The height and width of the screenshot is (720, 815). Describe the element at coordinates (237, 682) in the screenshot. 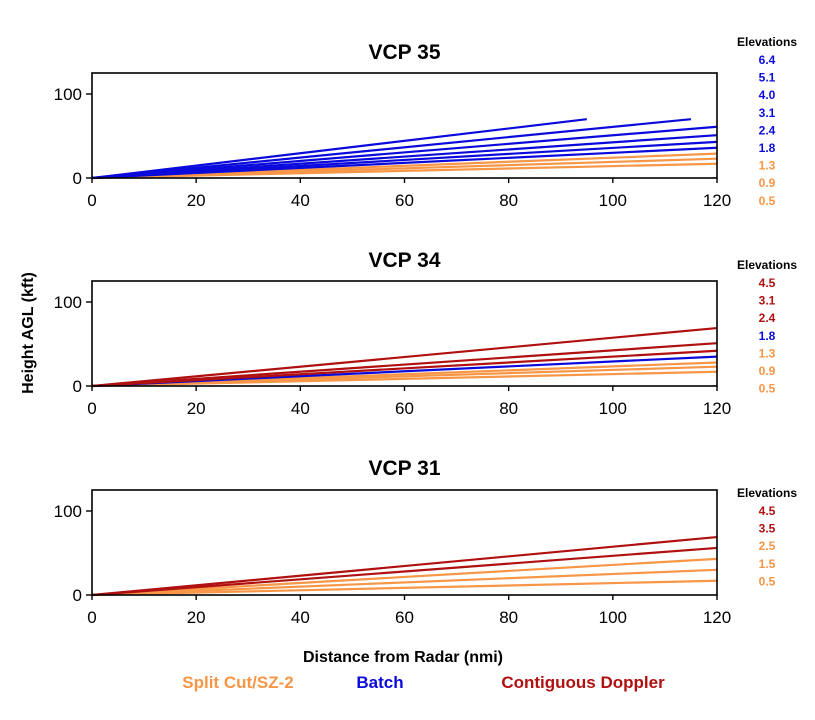

I see `legend-entry: Split Cut/SZ-2` at that location.